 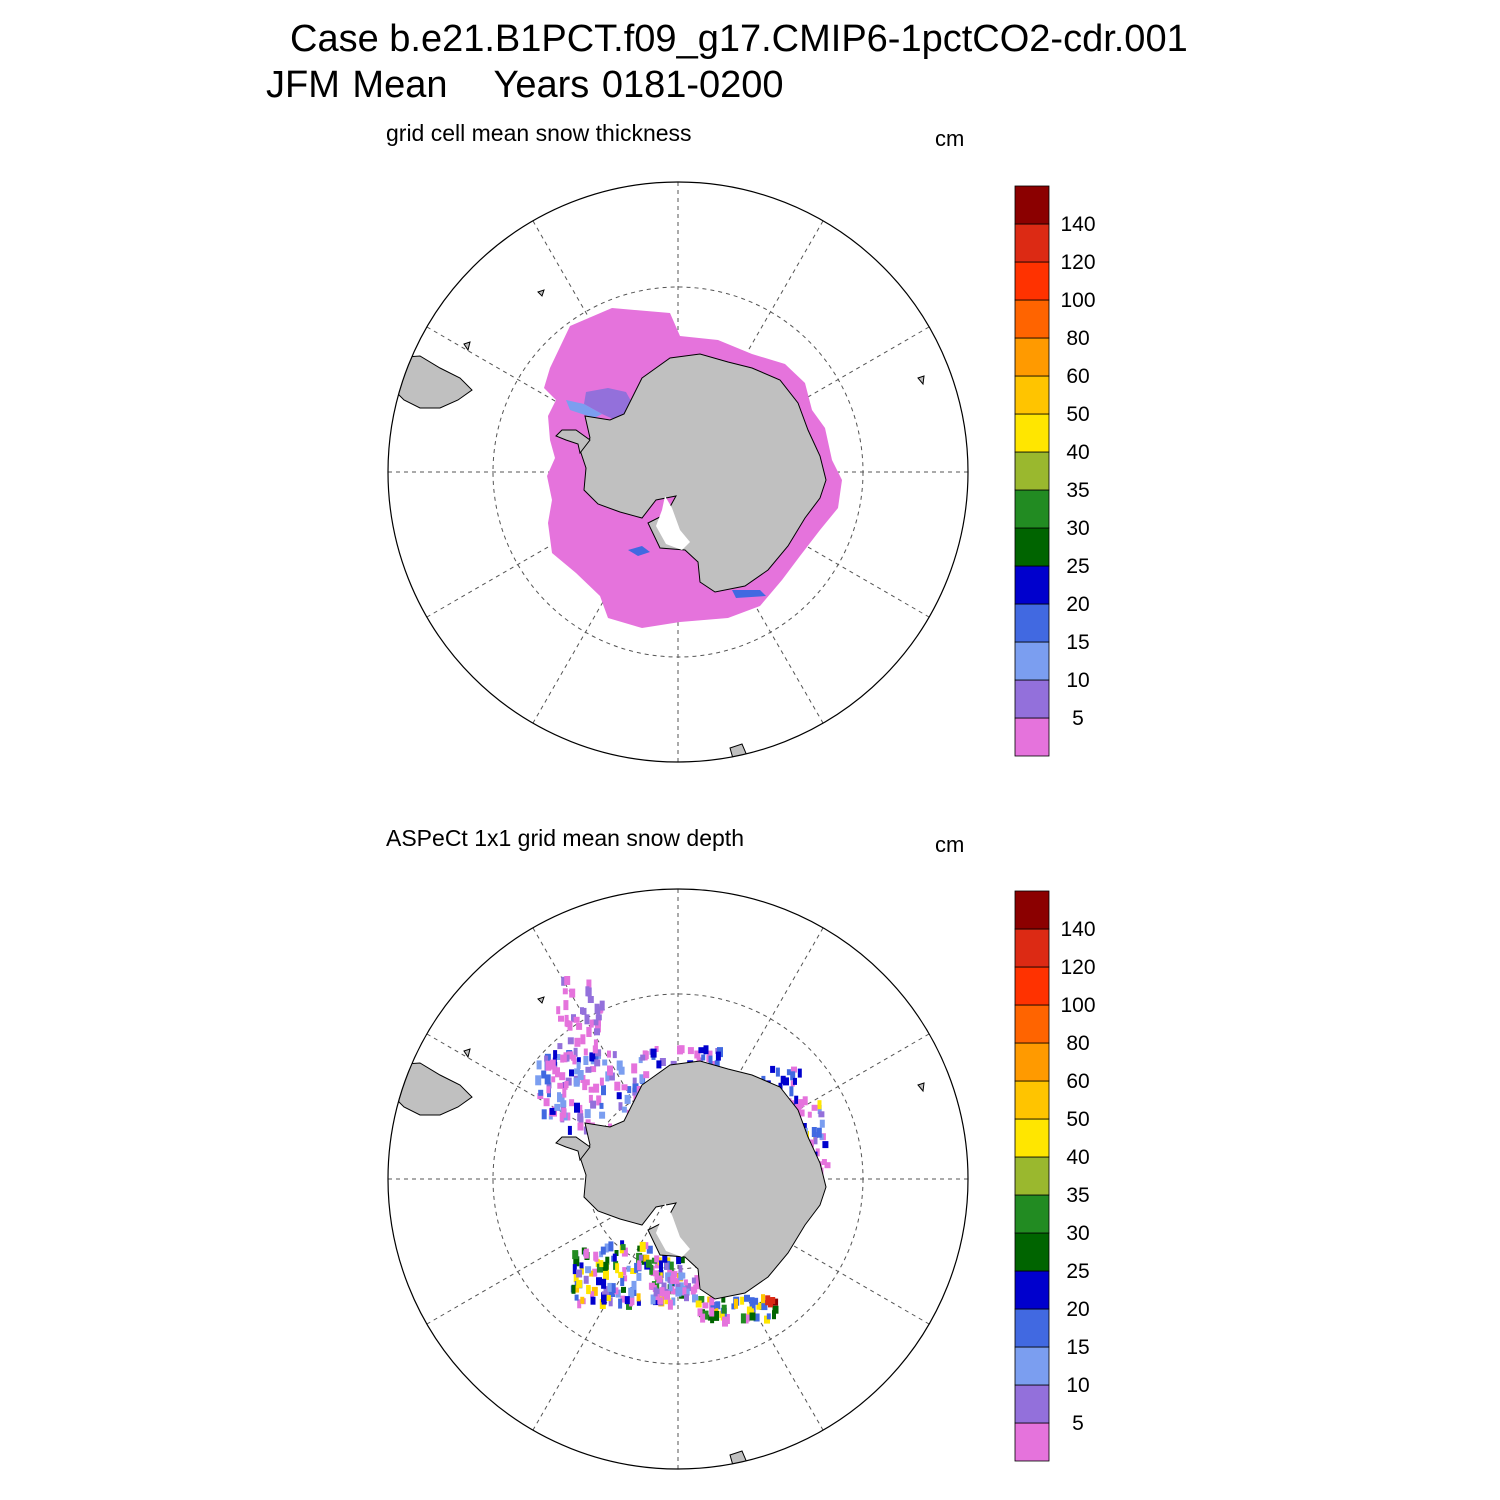 What do you see at coordinates (1055, 1176) in the screenshot?
I see `colorbar-2: 5 10 15 20 25 30 35 40 50 60 80 100 120 140` at bounding box center [1055, 1176].